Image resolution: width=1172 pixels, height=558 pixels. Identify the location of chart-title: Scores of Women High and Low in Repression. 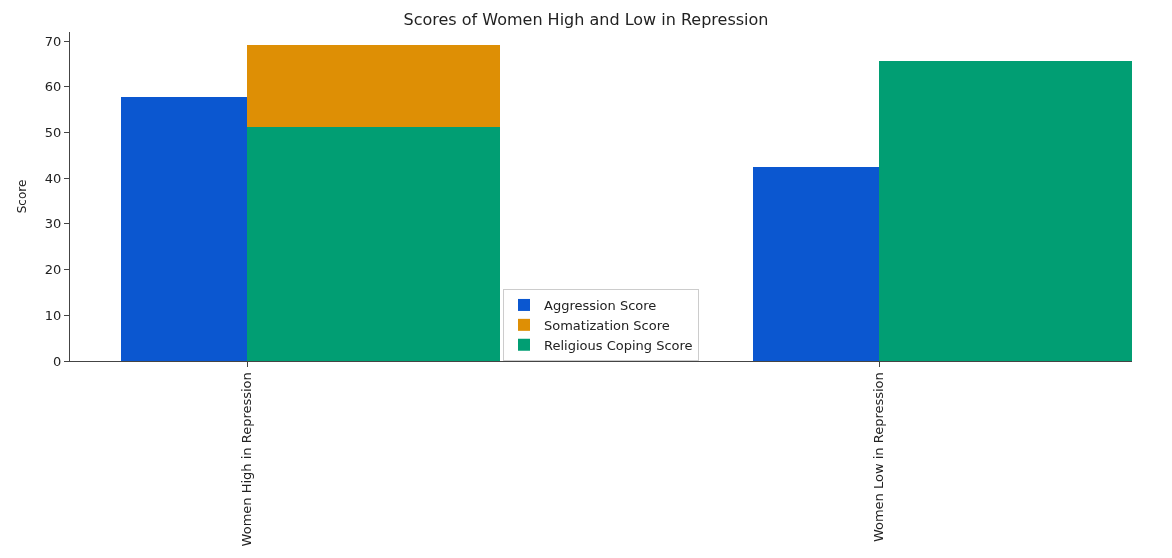
(586, 20).